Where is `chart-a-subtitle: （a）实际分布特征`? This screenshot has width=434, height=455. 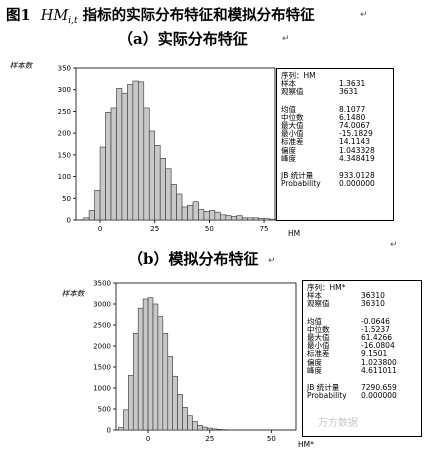 chart-a-subtitle: （a）实际分布特征 is located at coordinates (183, 39).